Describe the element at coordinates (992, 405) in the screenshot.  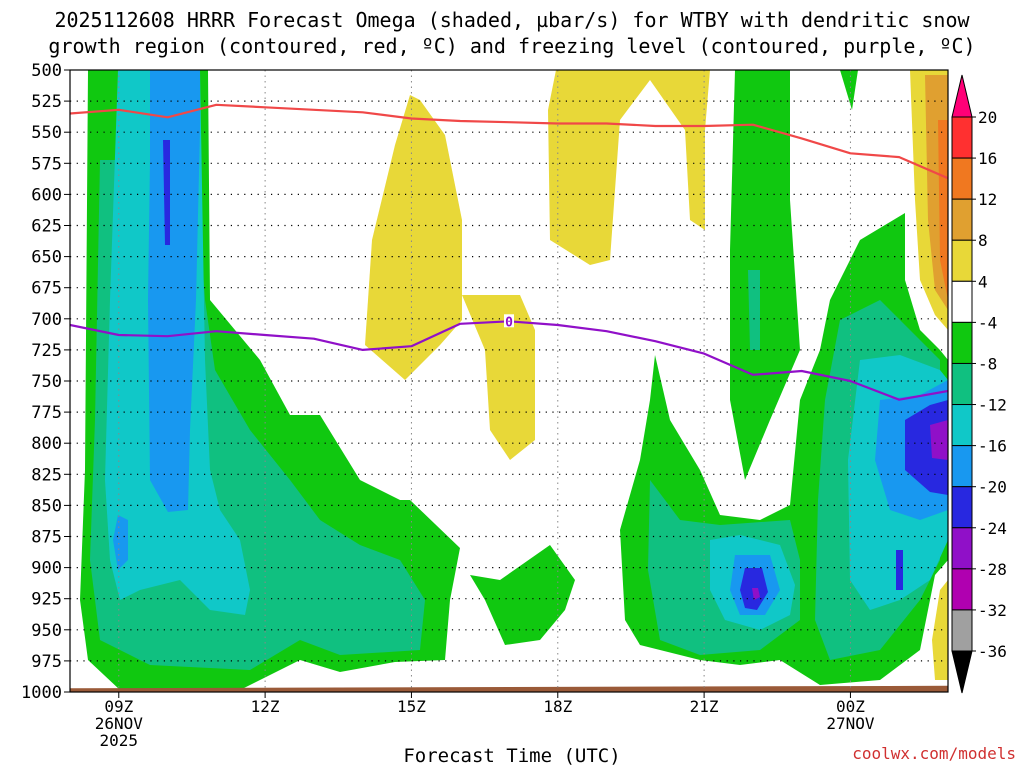
I see `colorbar-label: -12` at that location.